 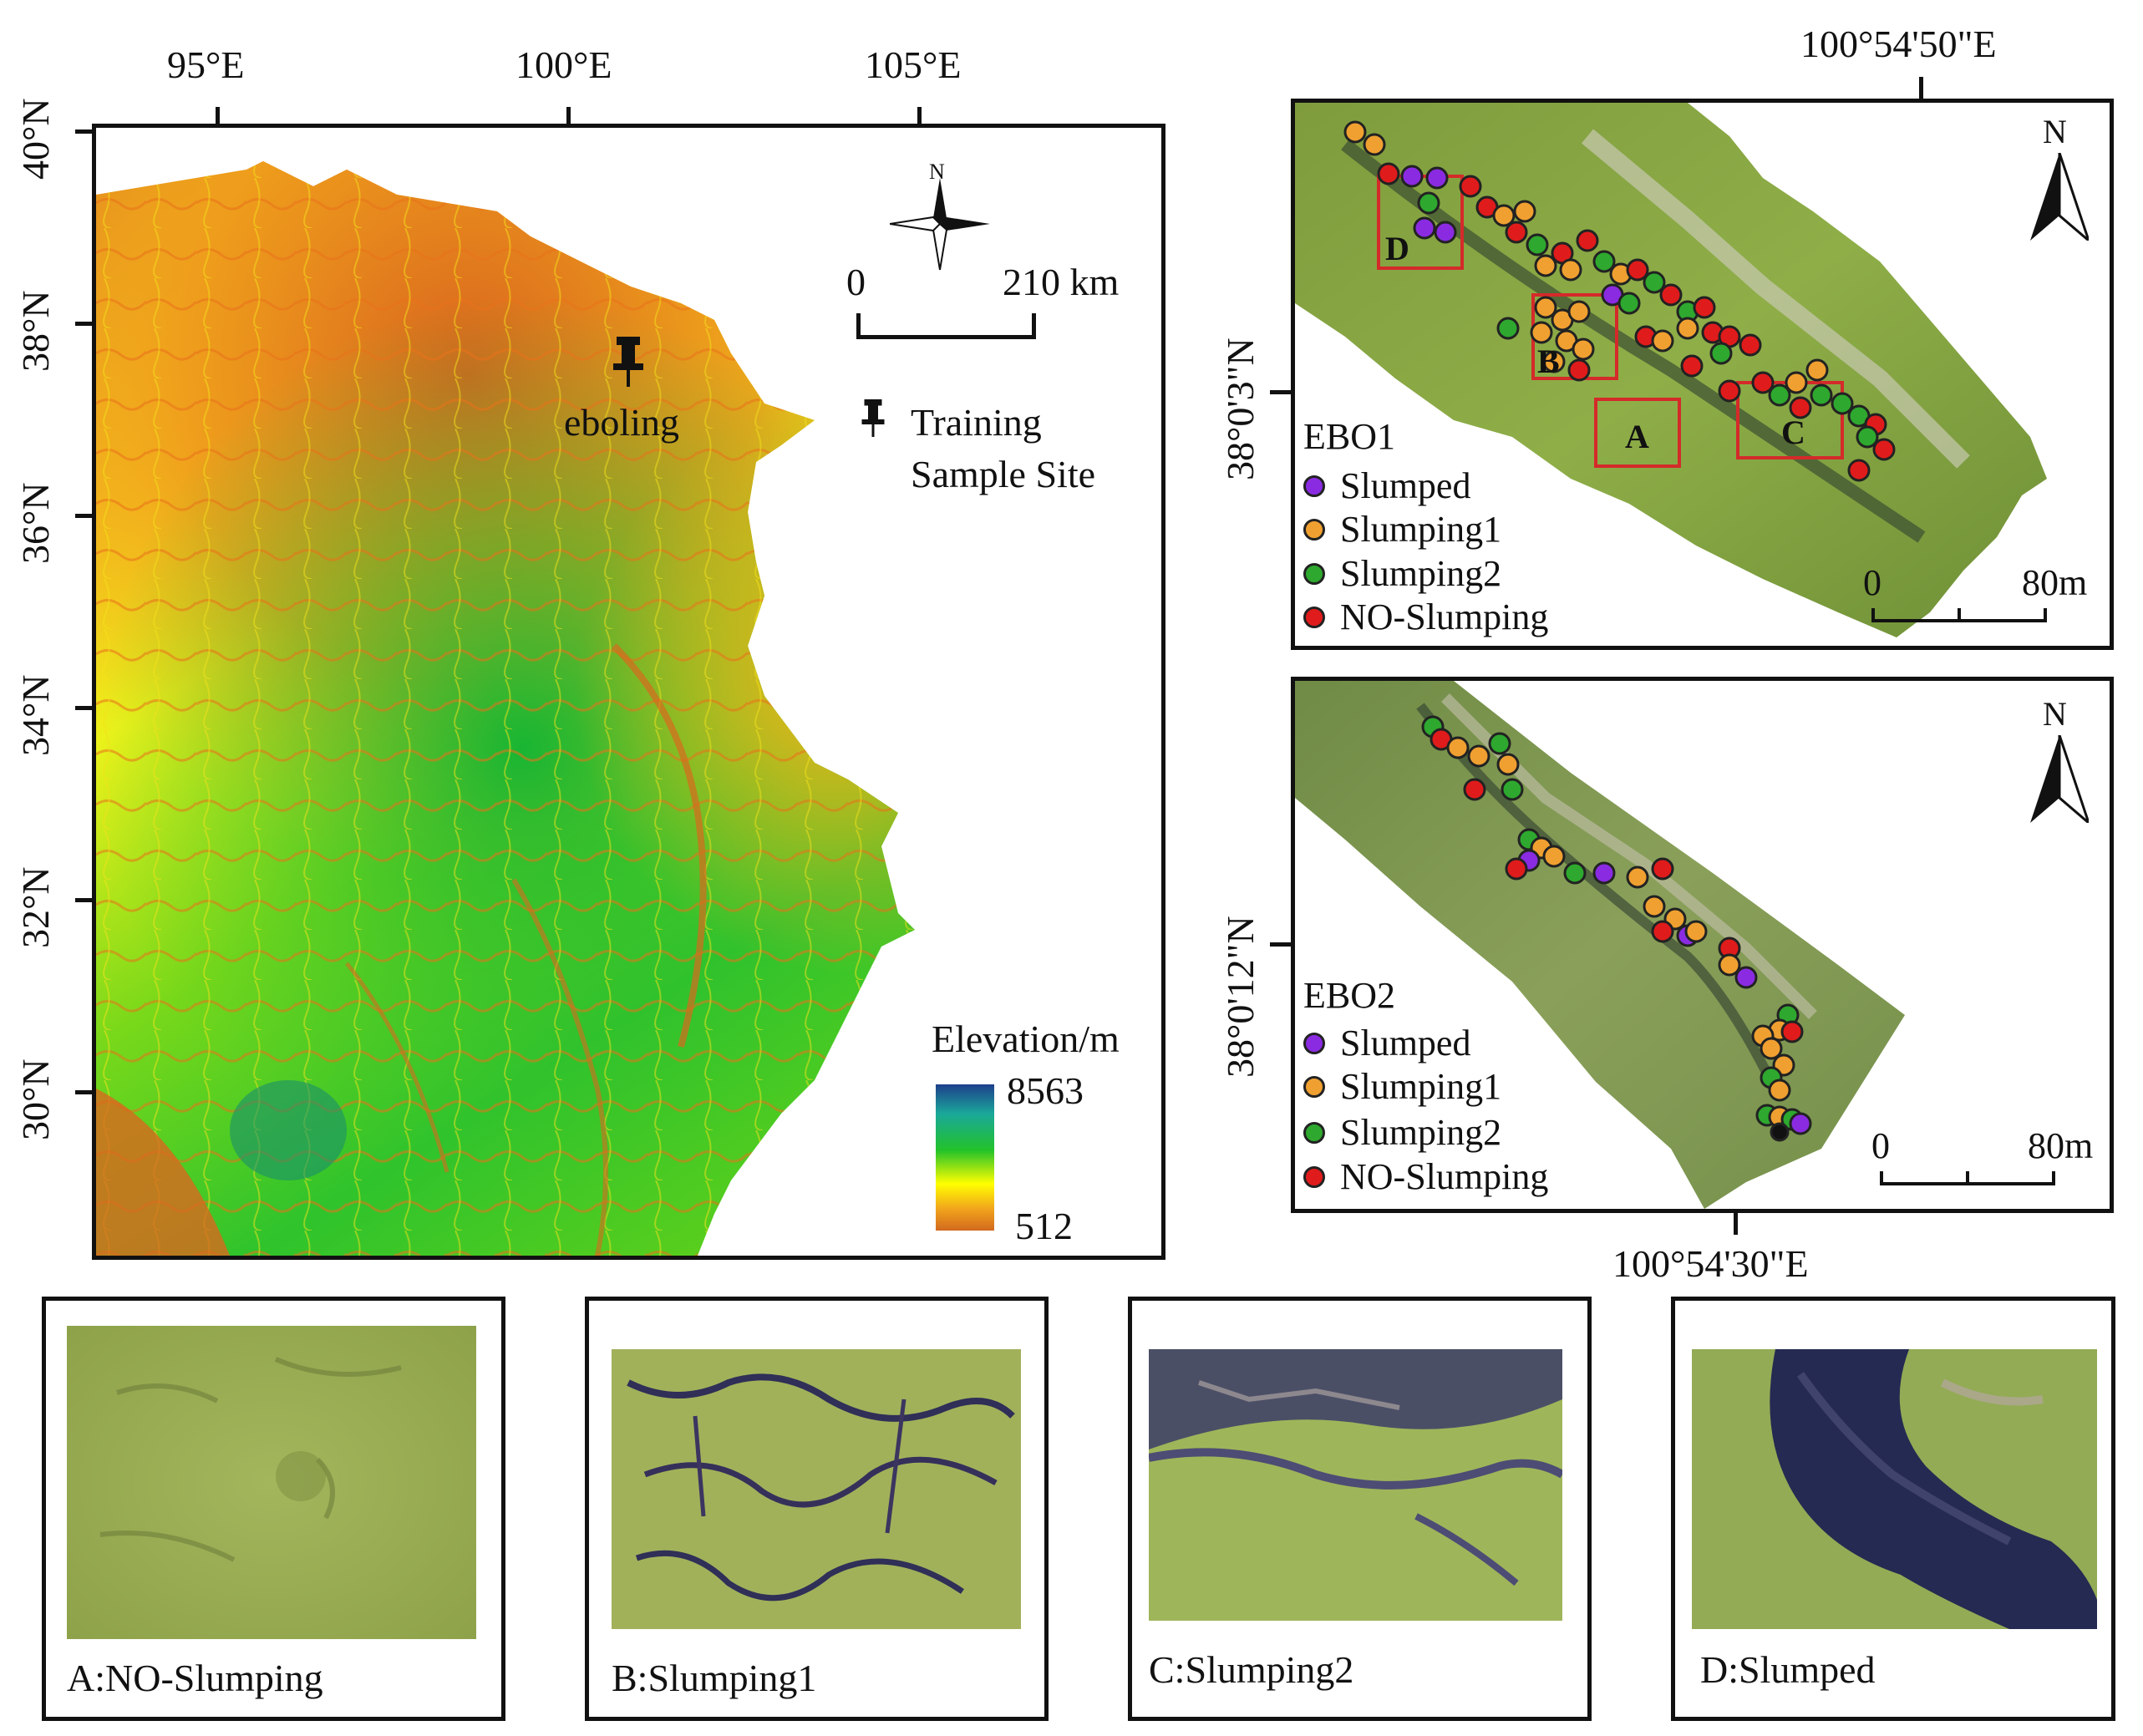 I want to click on ebo1-lat-label: 38°0'3"N, so click(x=1240, y=409).